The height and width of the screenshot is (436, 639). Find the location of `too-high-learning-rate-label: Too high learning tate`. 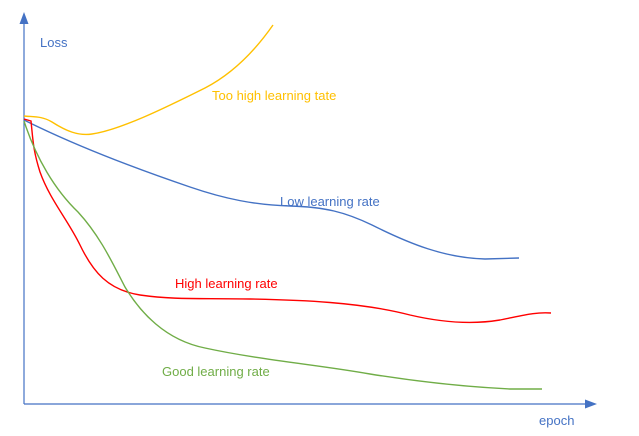

too-high-learning-rate-label: Too high learning tate is located at coordinates (274, 95).